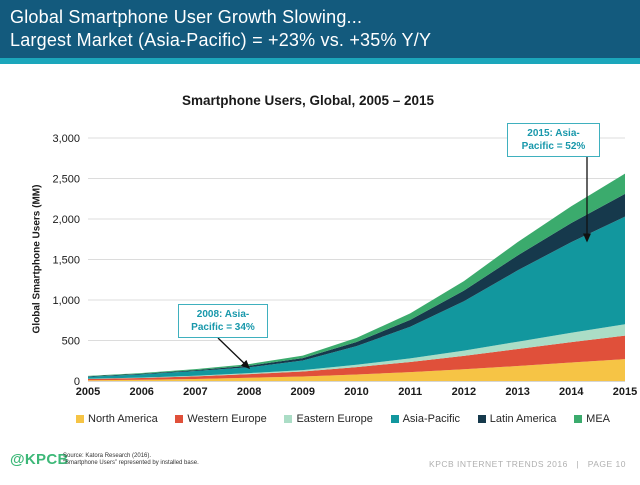 The image size is (640, 485). I want to click on y-tick-label: 1,500, so click(66, 261).